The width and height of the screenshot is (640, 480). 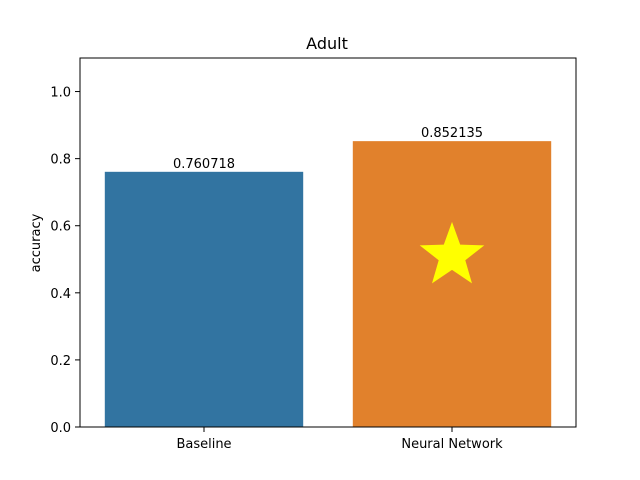 I want to click on y-tick-label: 0.0, so click(x=60, y=428).